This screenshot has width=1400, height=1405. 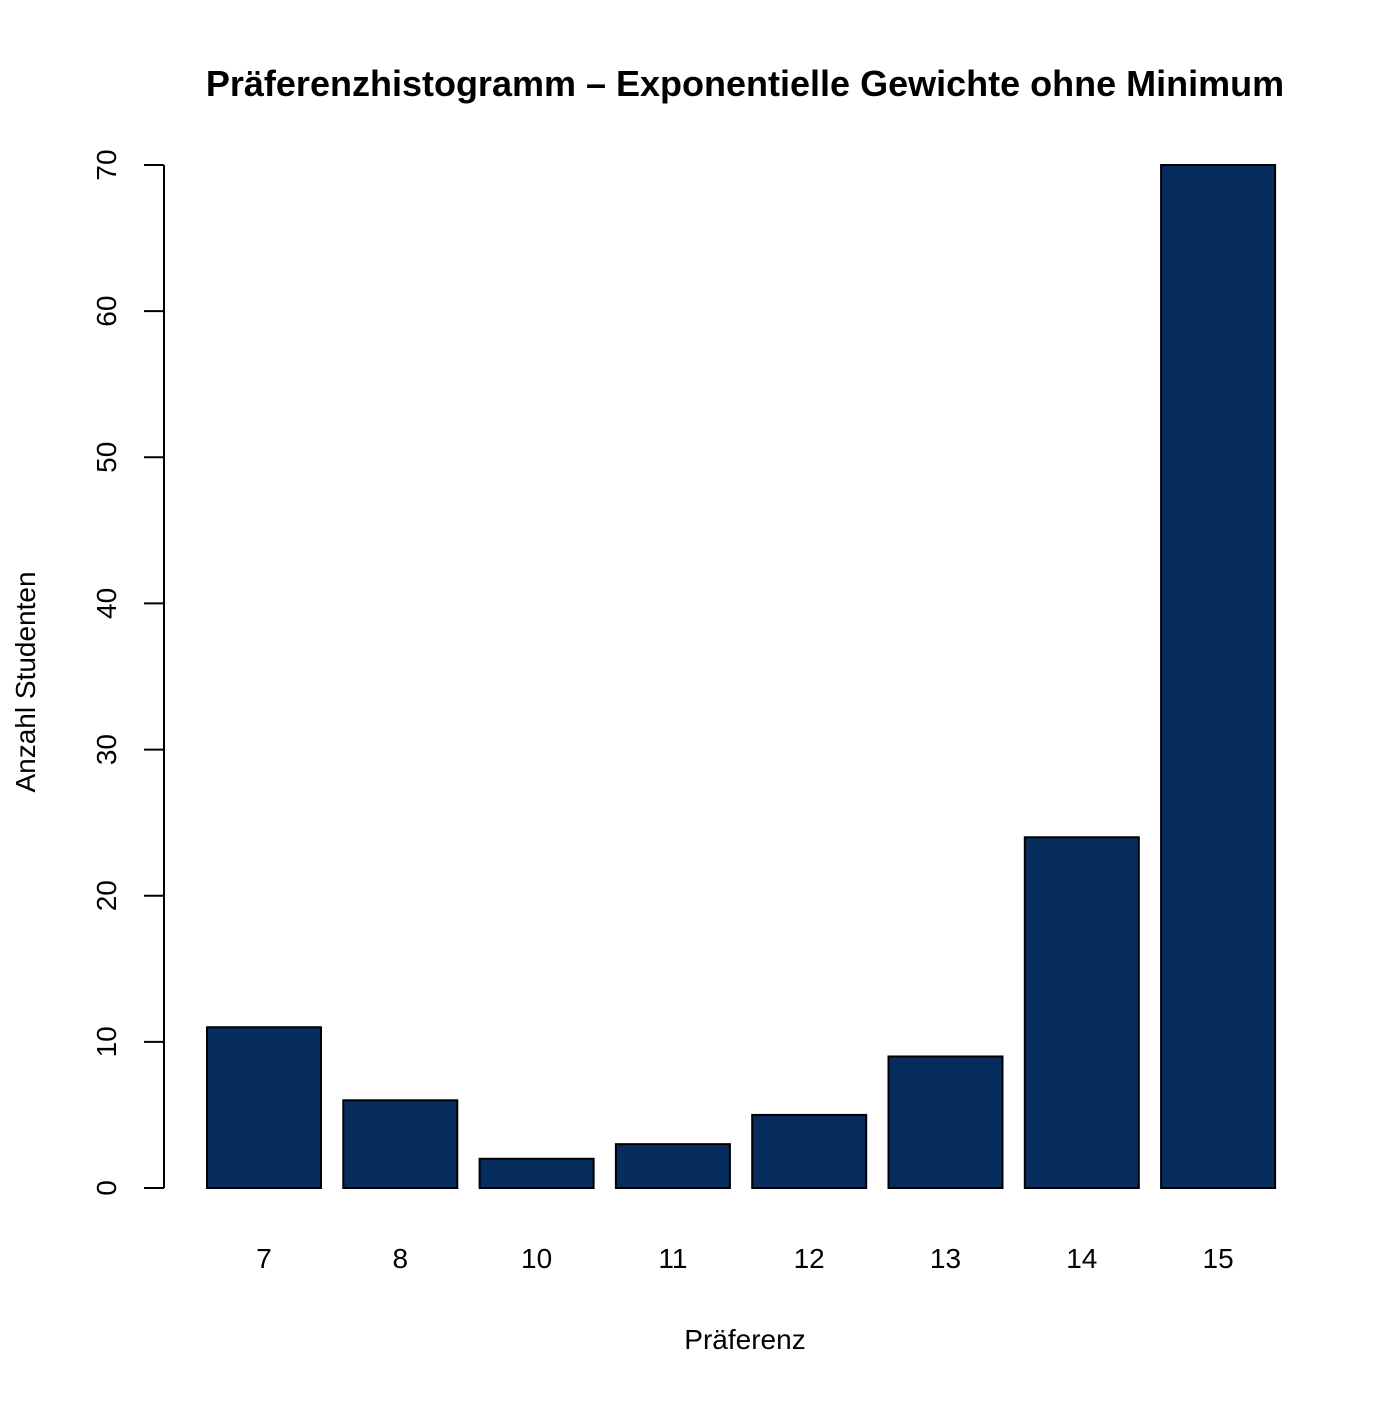 I want to click on y-tick-label: 0, so click(x=106, y=1188).